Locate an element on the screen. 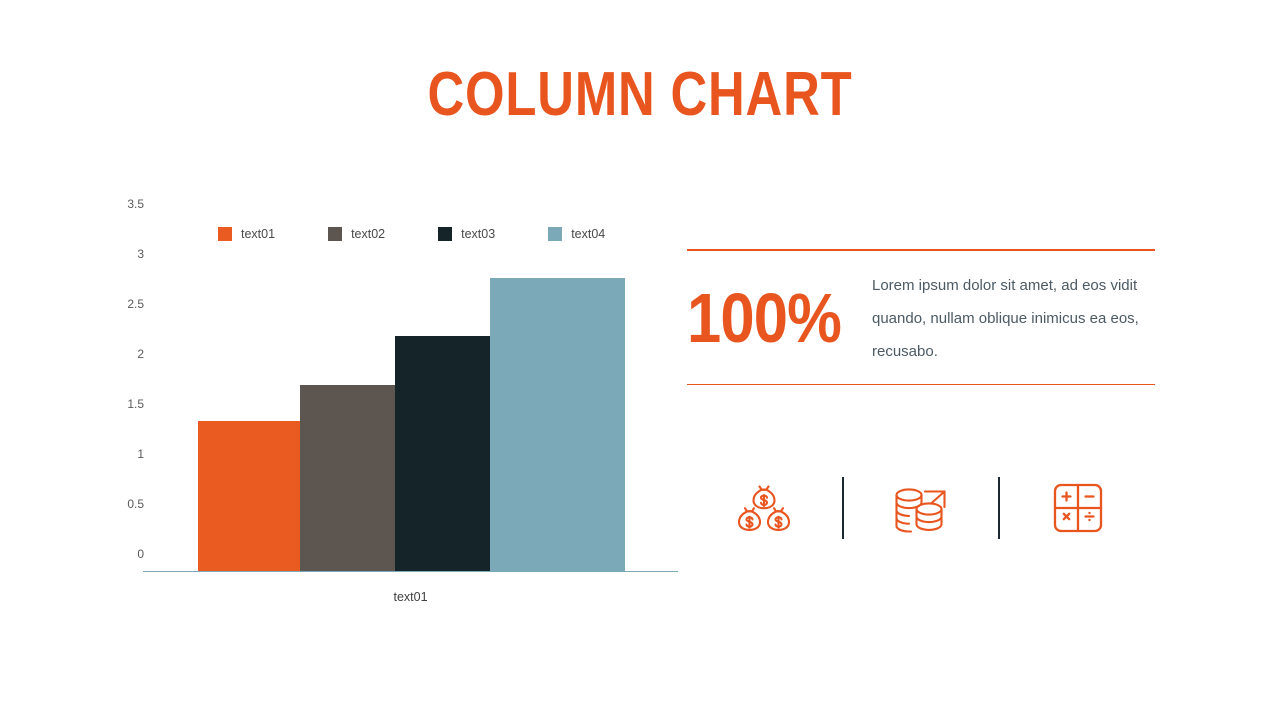 This screenshot has width=1280, height=720. calculator-icon is located at coordinates (1077, 508).